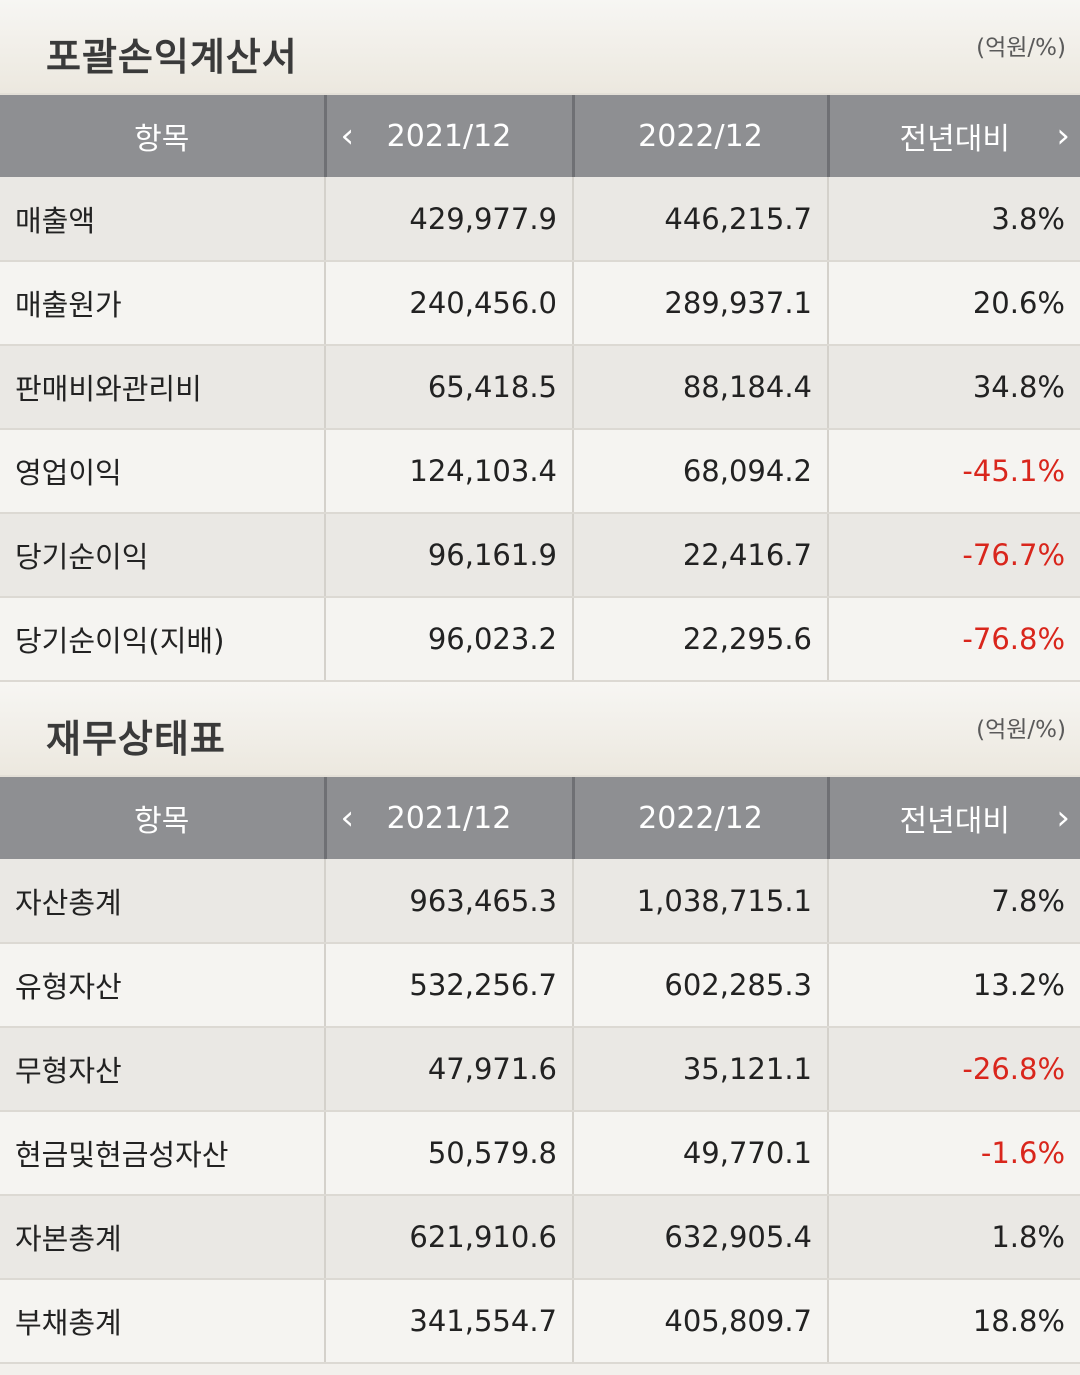 This screenshot has height=1375, width=1080. Describe the element at coordinates (701, 639) in the screenshot. I see `value-2022: 22,295.6` at that location.